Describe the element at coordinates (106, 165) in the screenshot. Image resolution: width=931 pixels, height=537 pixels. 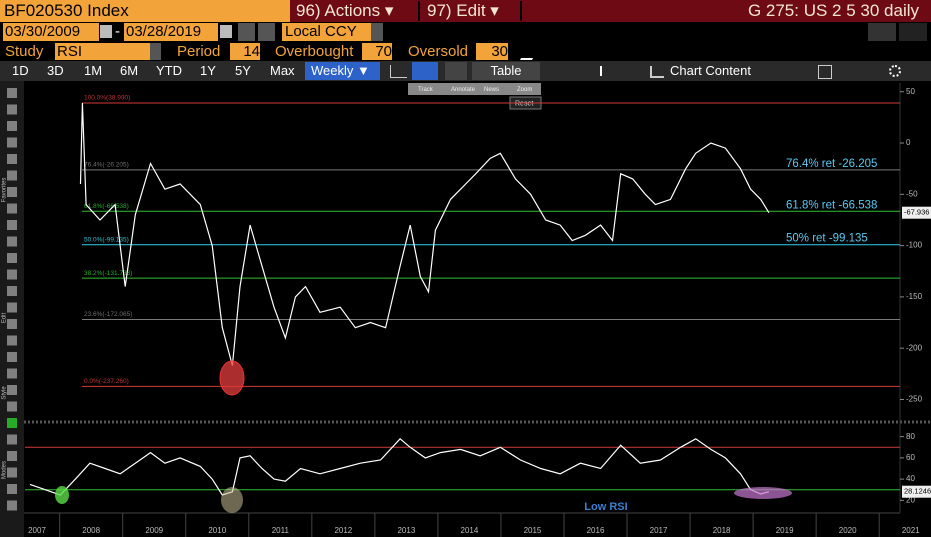
I see `fib-label: 76.4%(-26.205)` at that location.